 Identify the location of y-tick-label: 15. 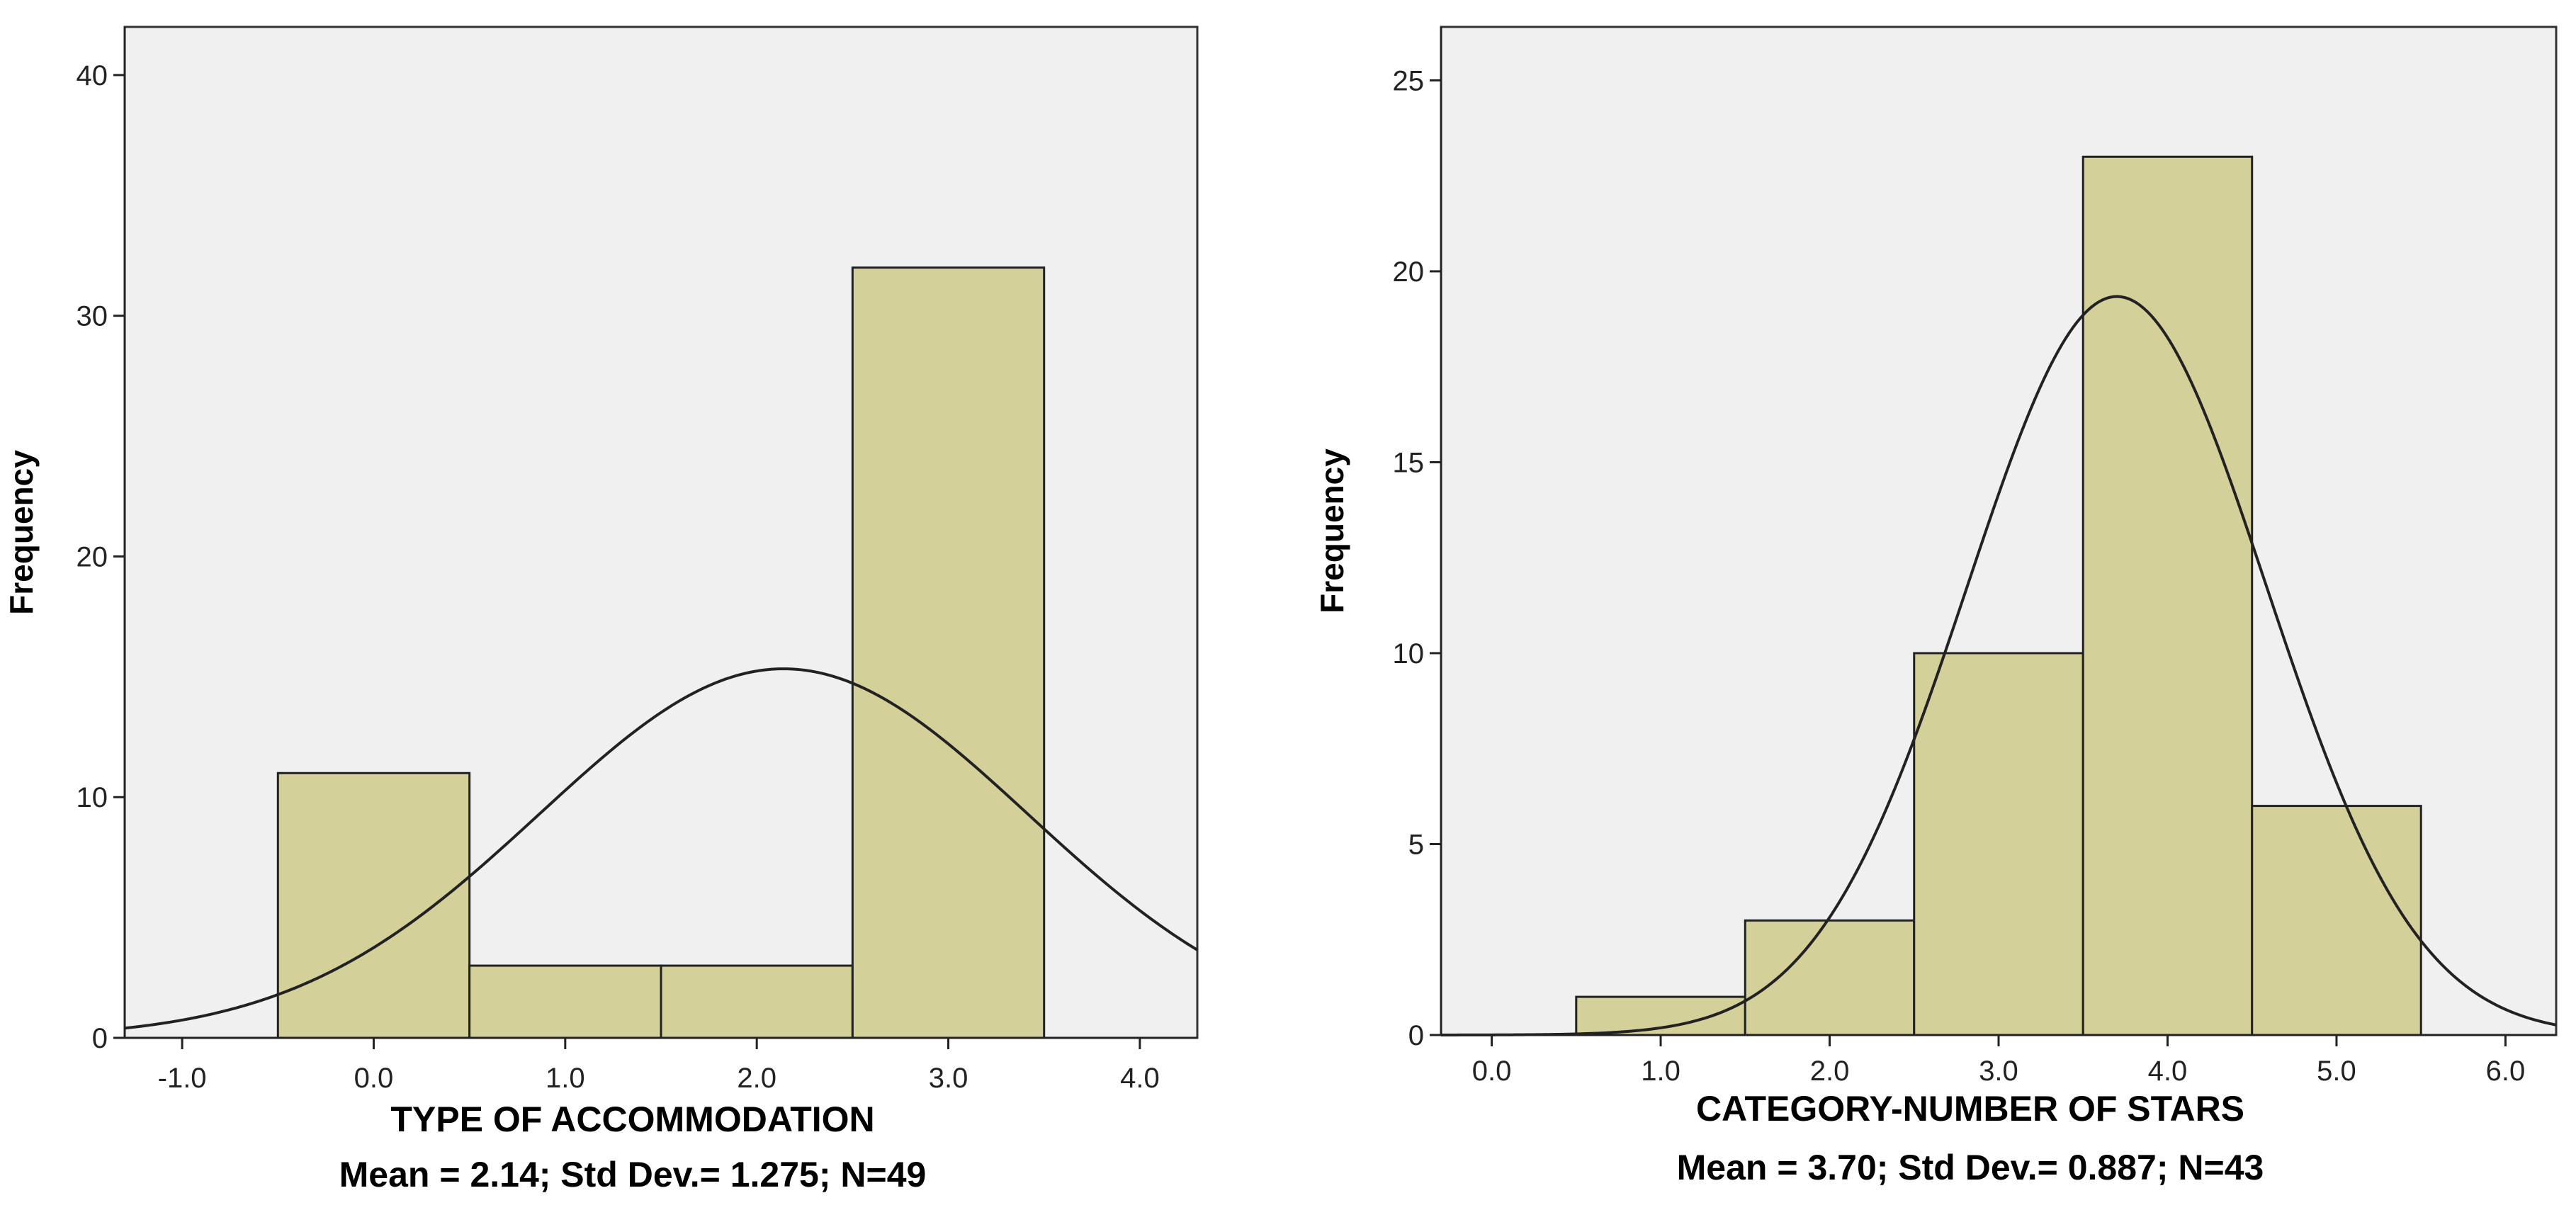
(1409, 462).